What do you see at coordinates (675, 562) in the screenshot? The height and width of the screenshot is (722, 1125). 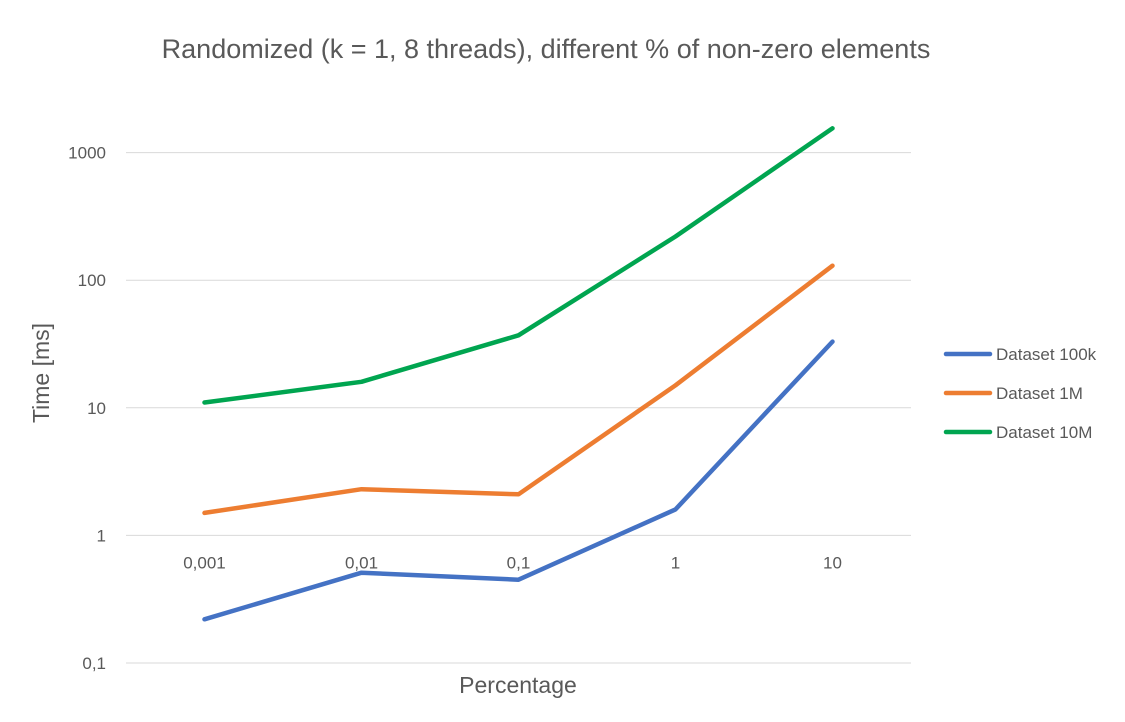 I see `x-tick-label: 1` at bounding box center [675, 562].